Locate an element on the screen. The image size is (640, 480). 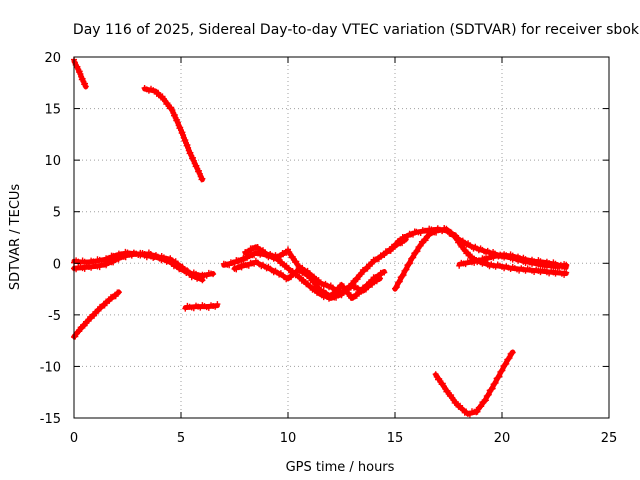
x-tick-label: 20 is located at coordinates (502, 438).